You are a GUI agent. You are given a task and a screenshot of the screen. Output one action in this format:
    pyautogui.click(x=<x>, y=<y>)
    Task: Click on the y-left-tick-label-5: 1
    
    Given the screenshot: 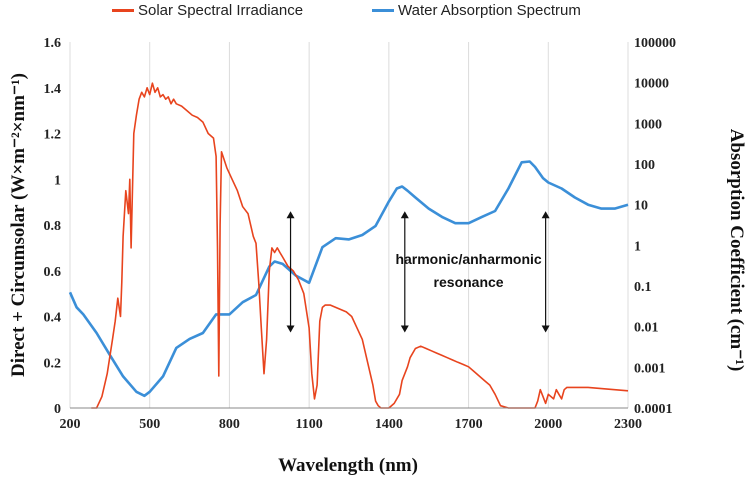 What is the action you would take?
    pyautogui.click(x=57, y=180)
    